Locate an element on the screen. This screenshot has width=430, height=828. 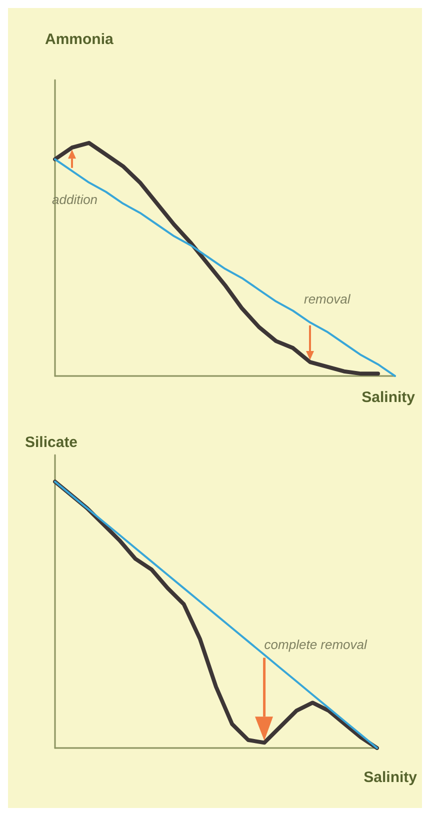
y-axis-title: Ammonia is located at coordinates (79, 39).